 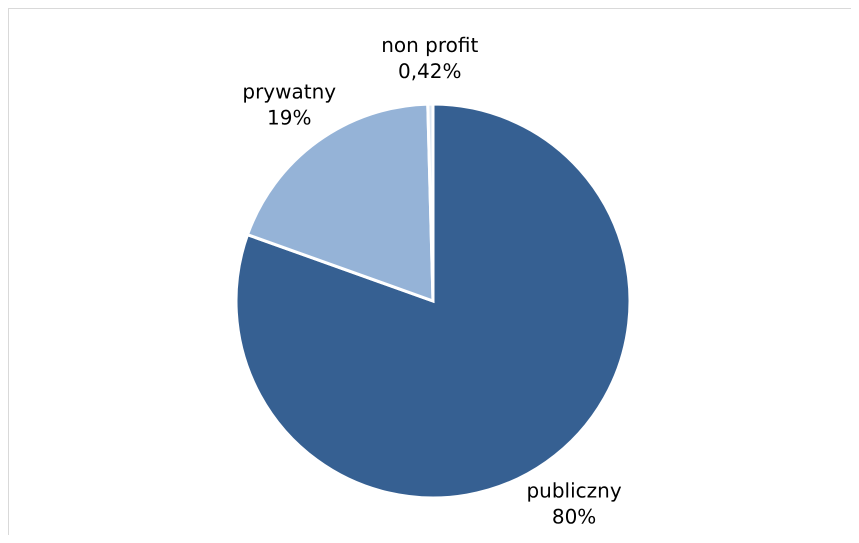 I want to click on data-label: 0,42%, so click(x=430, y=71).